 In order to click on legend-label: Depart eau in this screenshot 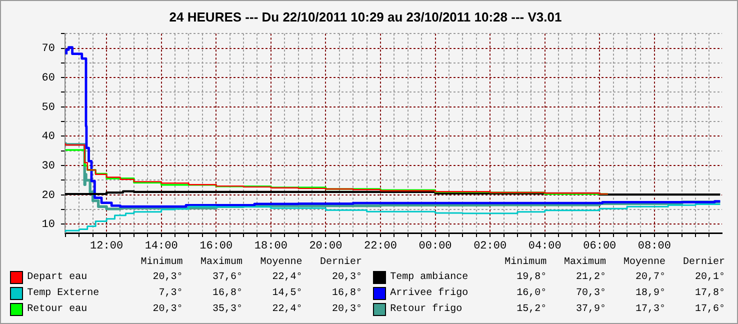, I will do `click(57, 277)`.